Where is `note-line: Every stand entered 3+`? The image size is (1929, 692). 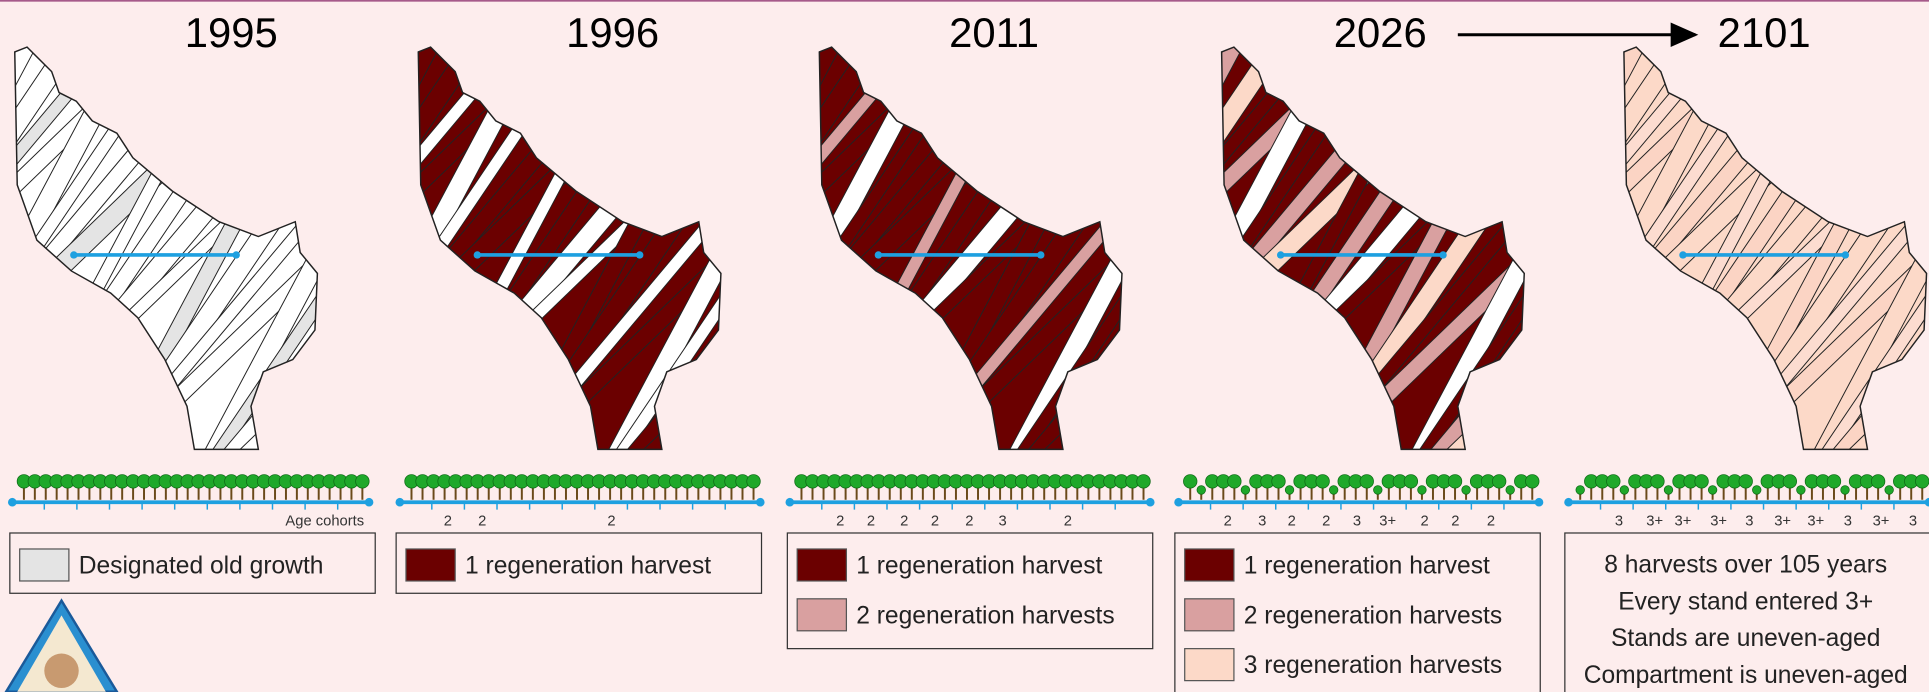
note-line: Every stand entered 3+ is located at coordinates (1745, 601).